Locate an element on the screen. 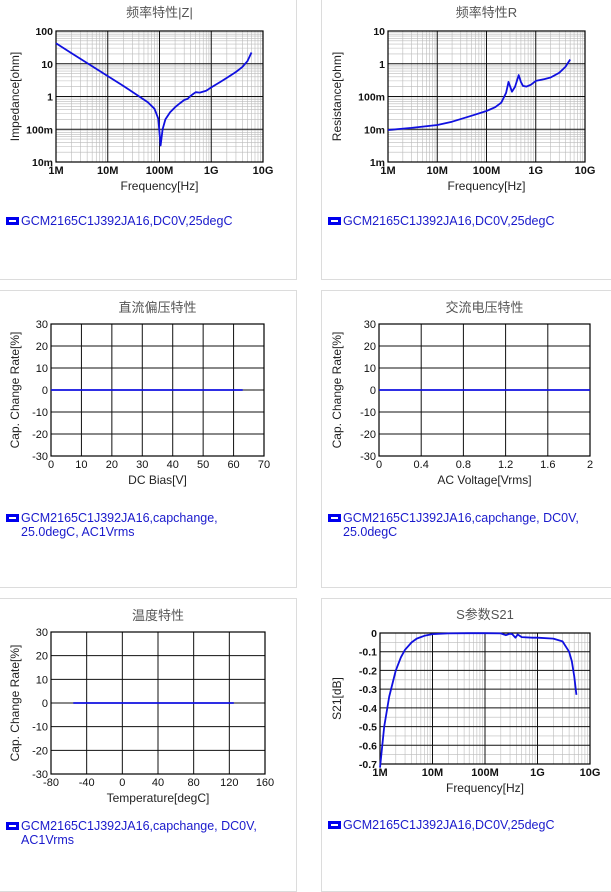 This screenshot has height=892, width=611. y-tick-label: -0.1 is located at coordinates (368, 653).